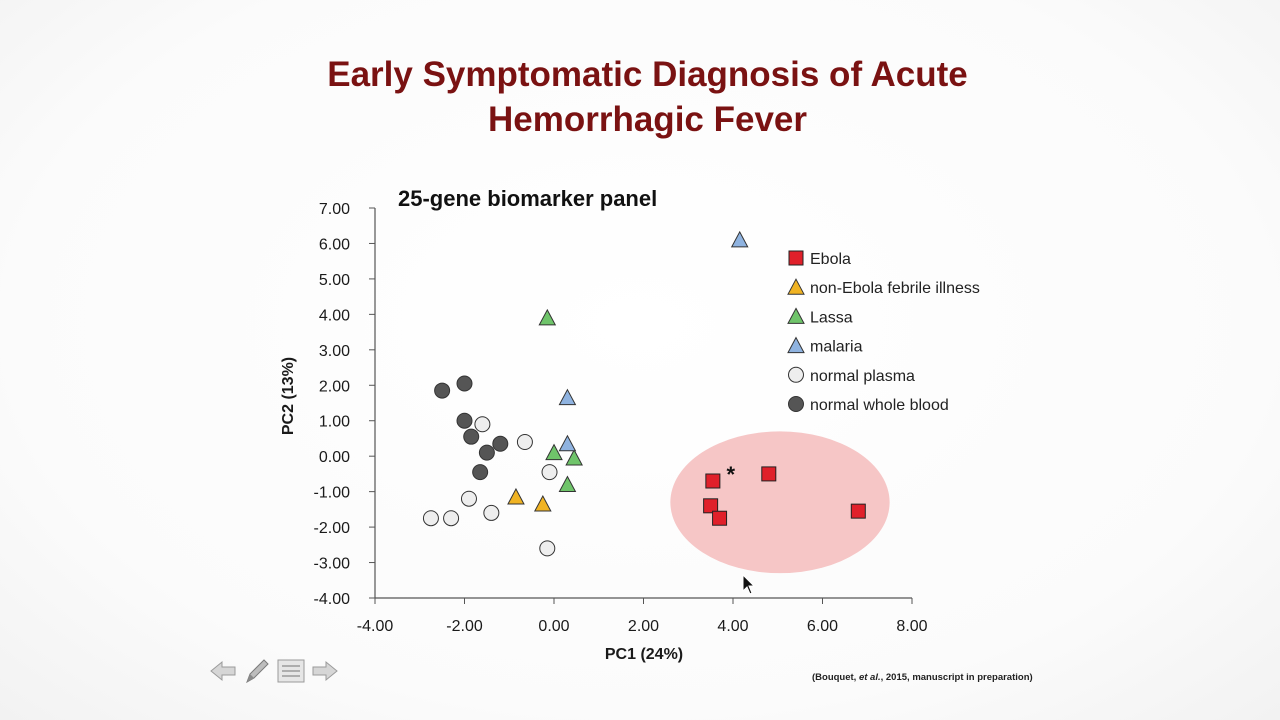 This screenshot has width=1280, height=720. I want to click on y-tick-label: -2.00, so click(332, 528).